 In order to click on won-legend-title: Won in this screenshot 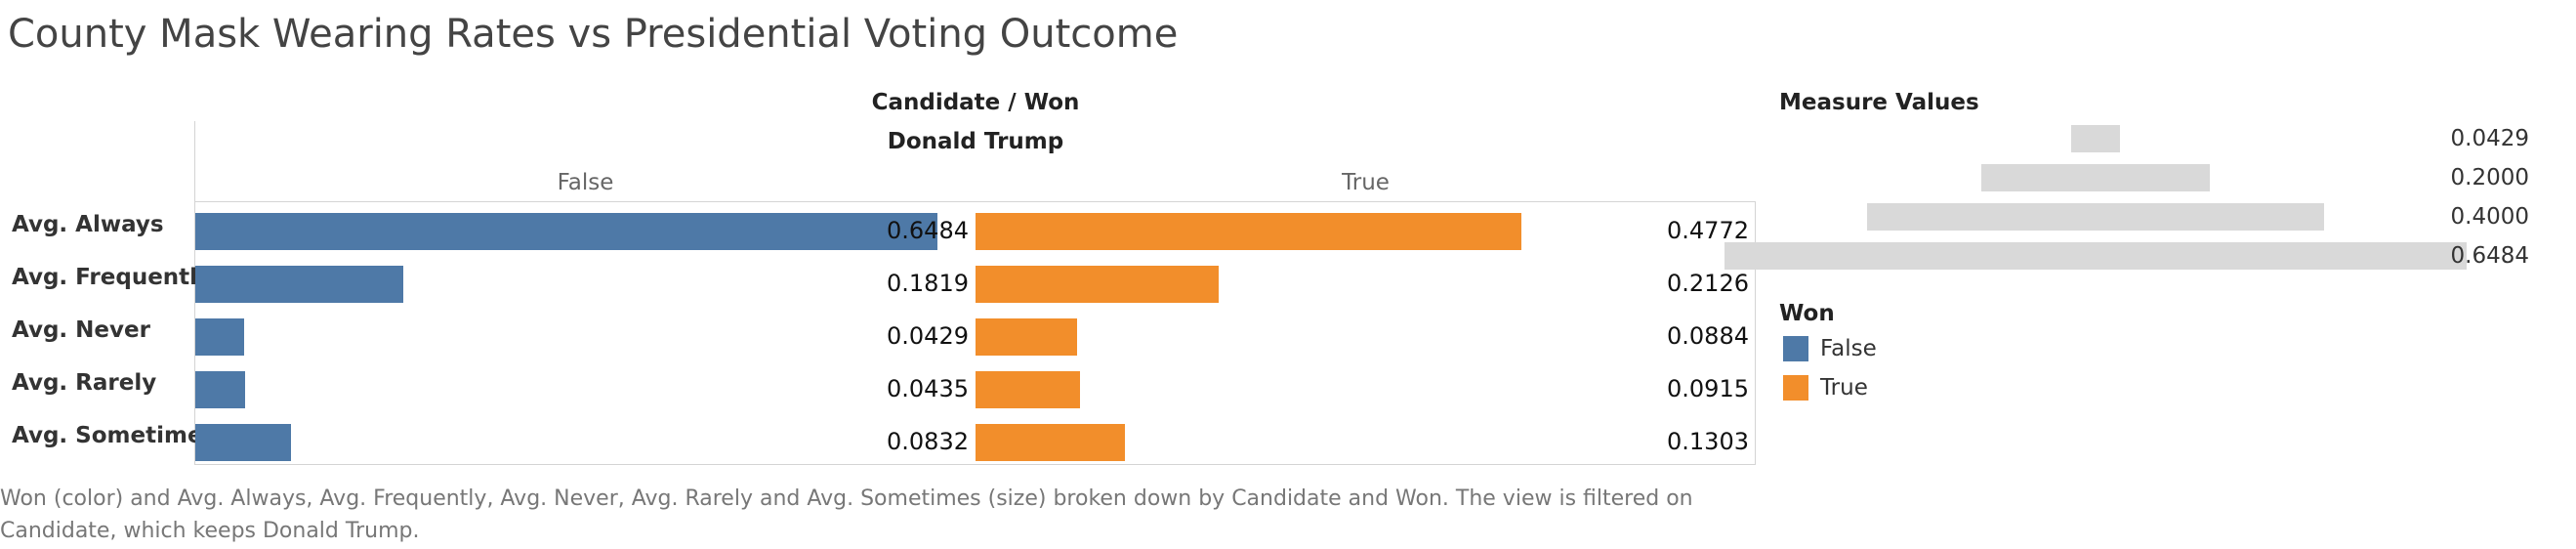, I will do `click(1807, 313)`.